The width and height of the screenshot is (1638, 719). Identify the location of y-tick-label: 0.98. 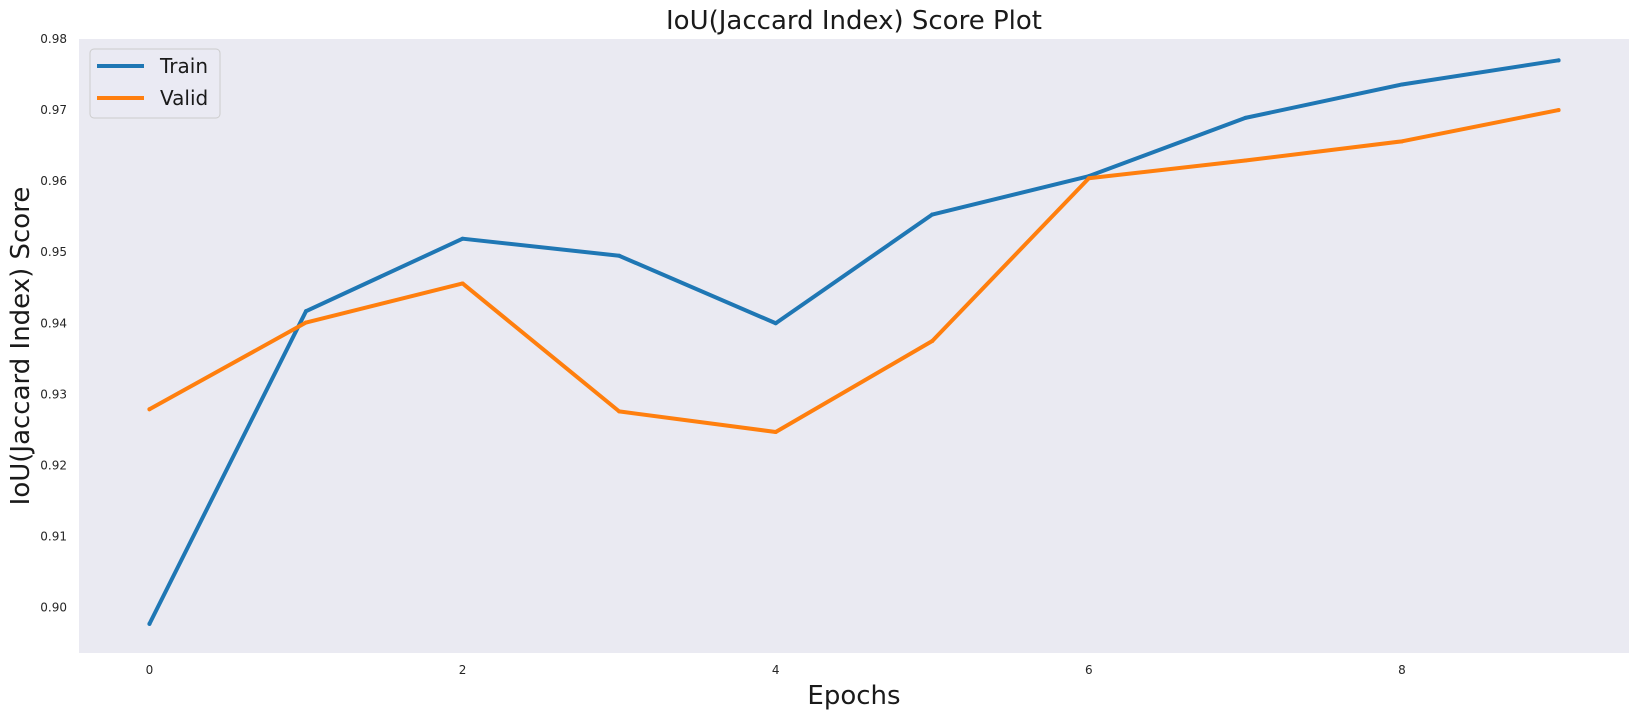
(53, 39).